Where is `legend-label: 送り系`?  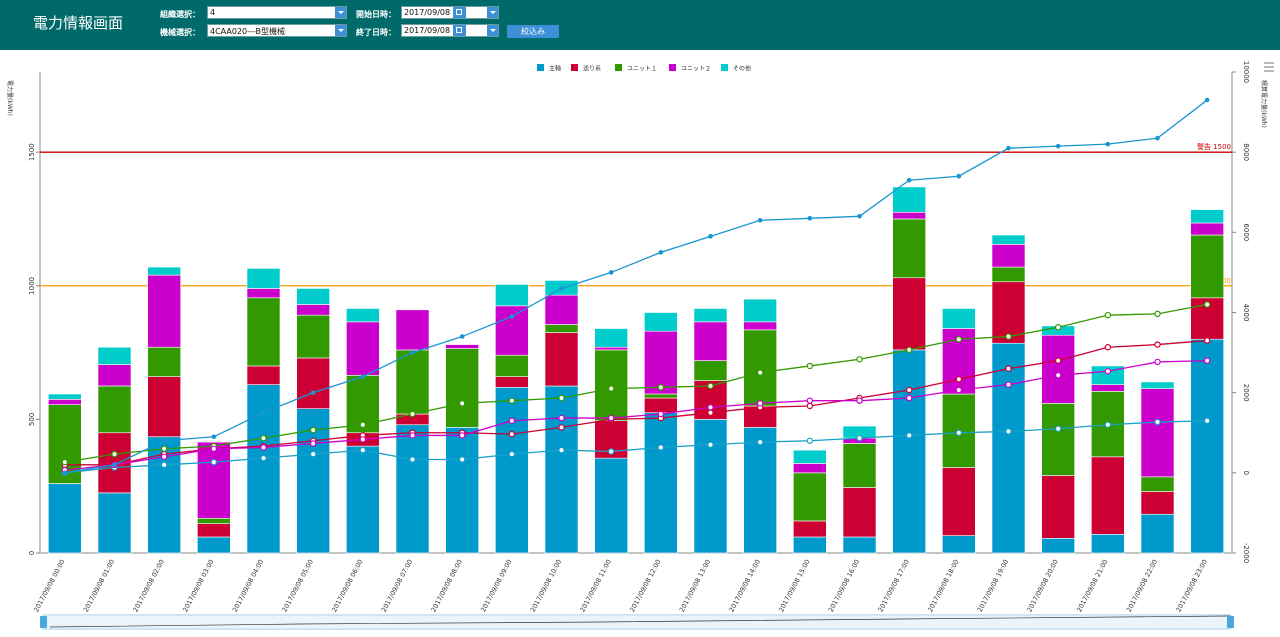 legend-label: 送り系 is located at coordinates (592, 69).